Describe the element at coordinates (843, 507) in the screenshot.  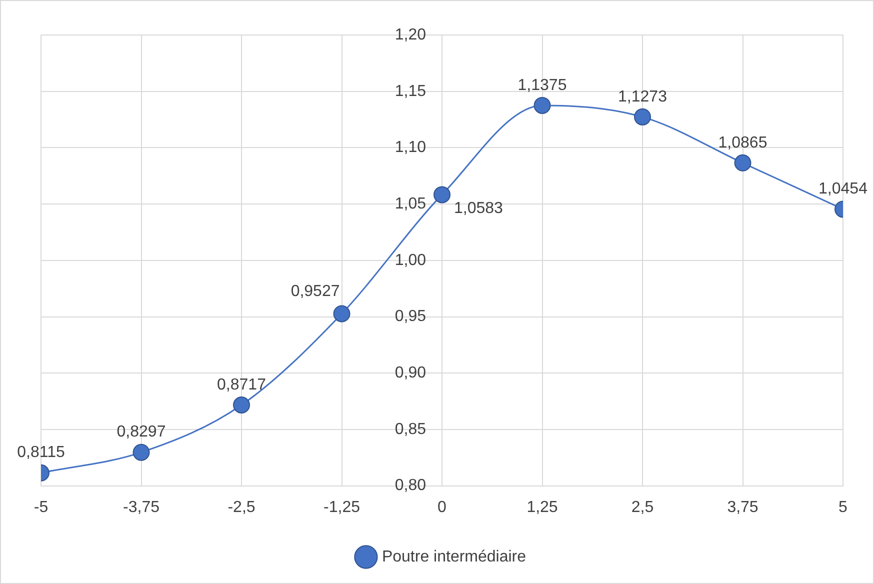
I see `x-tick-label: 5` at that location.